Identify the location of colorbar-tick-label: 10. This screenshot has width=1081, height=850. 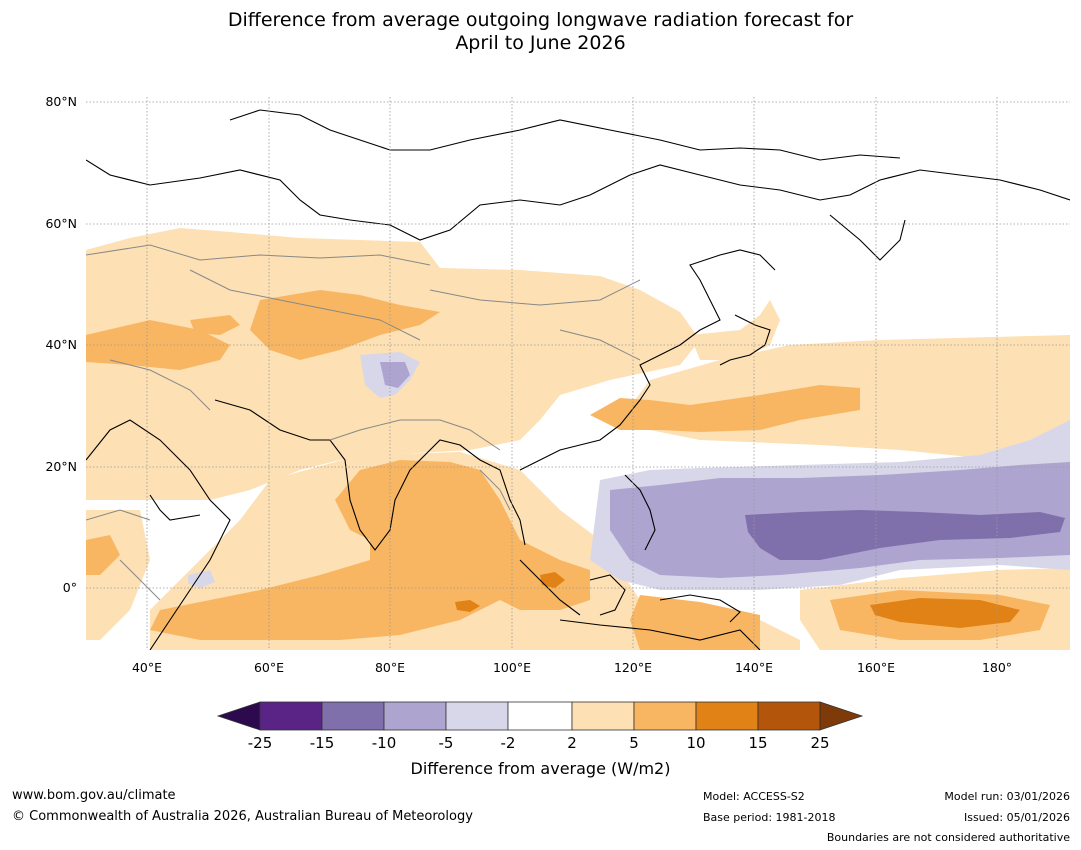
(696, 743).